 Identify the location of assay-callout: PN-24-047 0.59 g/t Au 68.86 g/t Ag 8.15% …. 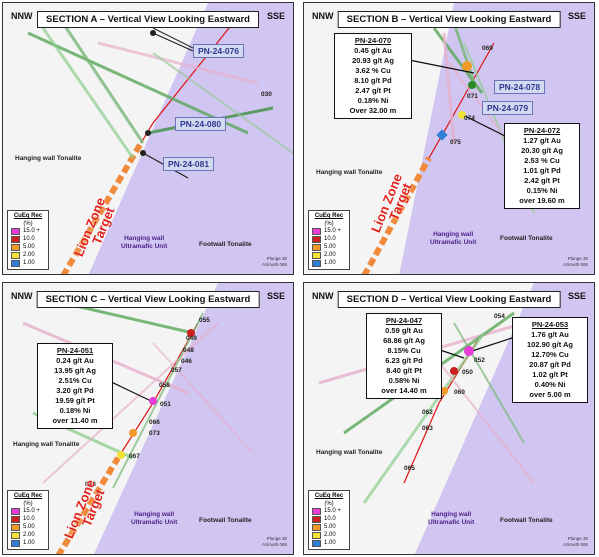
(404, 356).